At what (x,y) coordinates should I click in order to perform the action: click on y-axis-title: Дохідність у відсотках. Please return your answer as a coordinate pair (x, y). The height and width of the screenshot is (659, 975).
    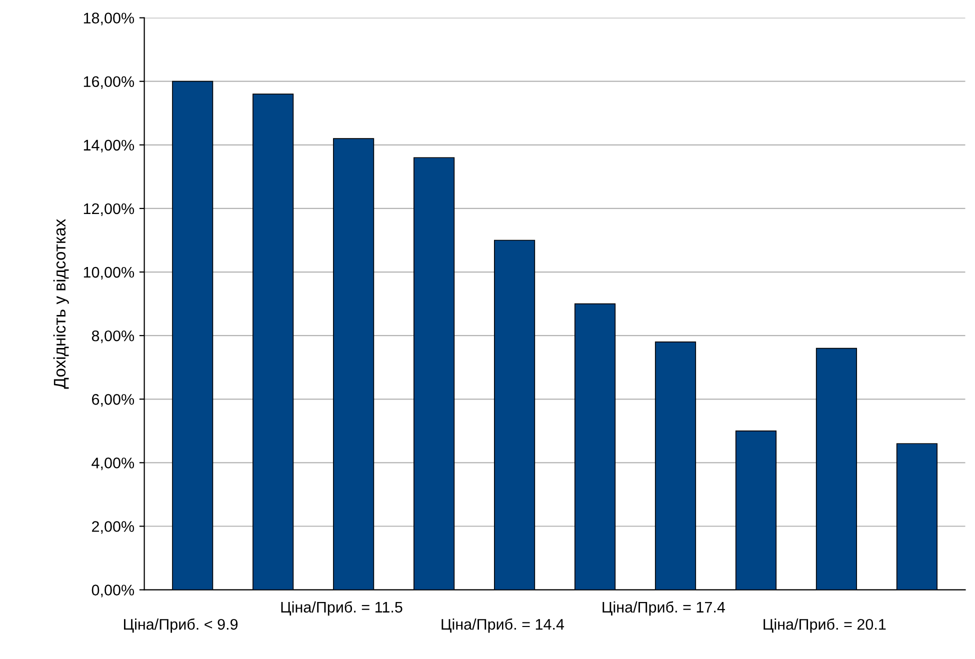
    Looking at the image, I should click on (61, 303).